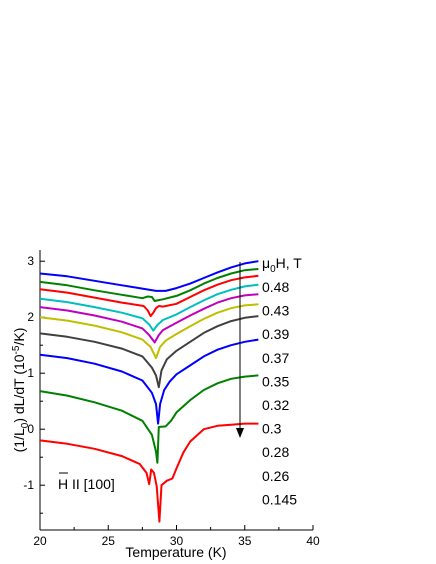 The image size is (436, 564). Describe the element at coordinates (266, 263) in the screenshot. I see `legend-title-part: μ` at that location.